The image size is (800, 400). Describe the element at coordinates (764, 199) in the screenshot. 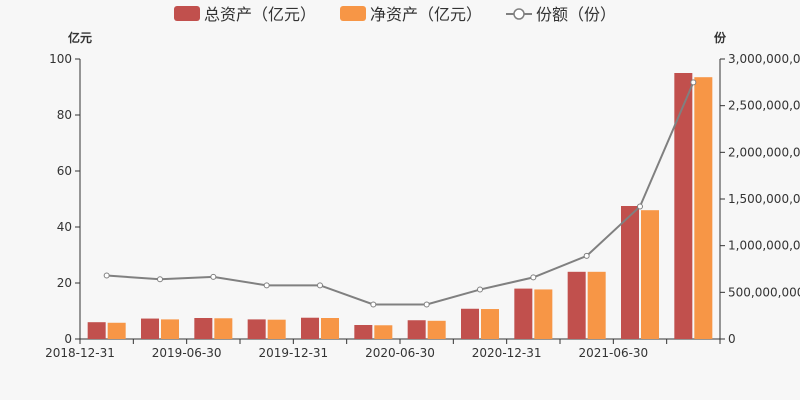

I see `right-y-tick-label: 1,500,000,000` at that location.